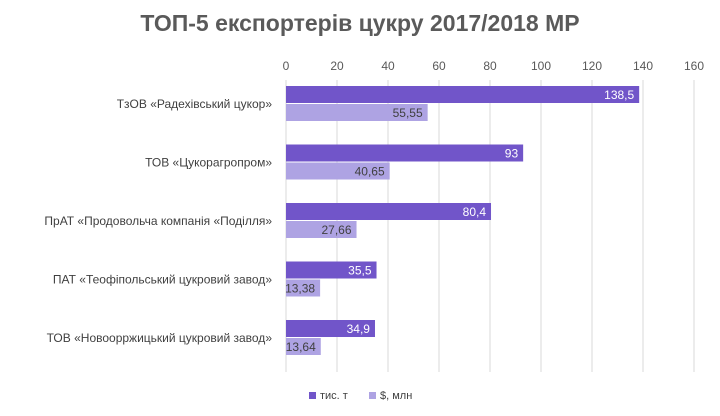 This screenshot has height=416, width=720. I want to click on x-tick-label: 120, so click(592, 66).